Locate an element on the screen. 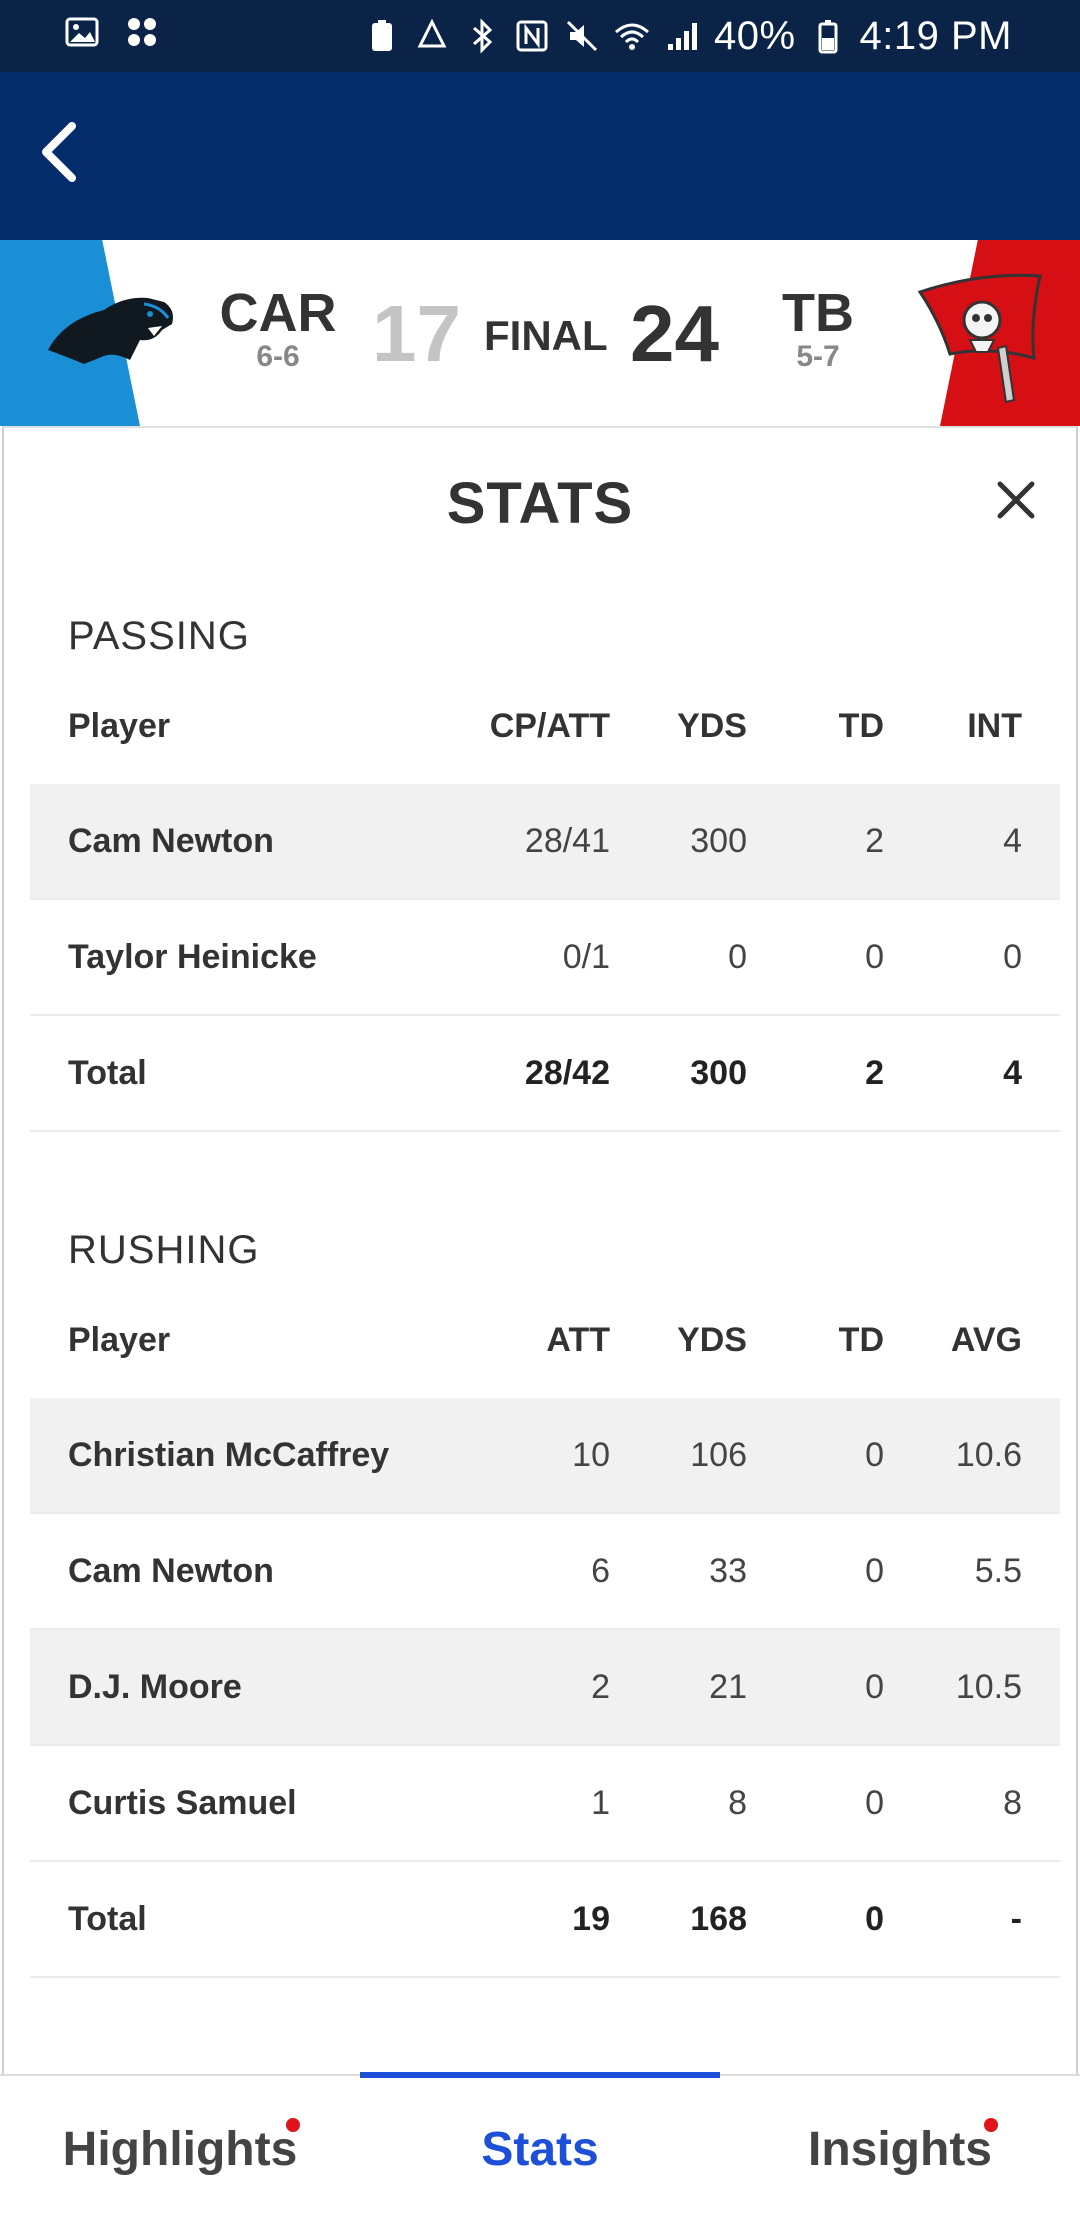 The image size is (1080, 2220). clock: 4:19 PM is located at coordinates (935, 35).